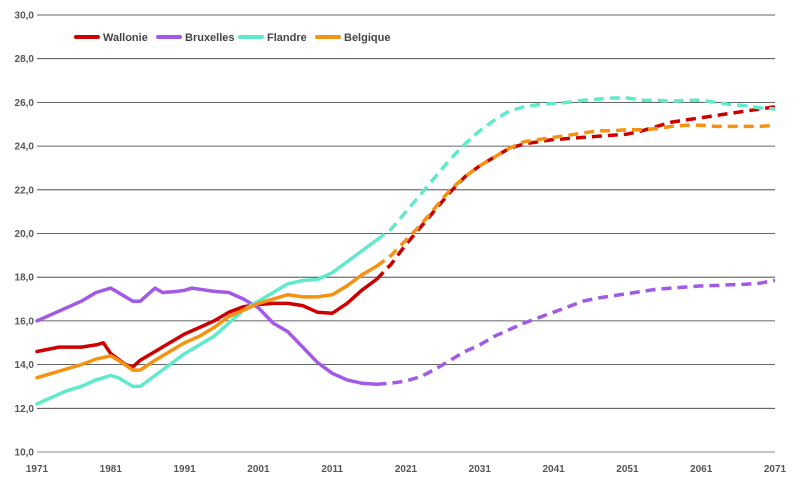 The image size is (800, 494). Describe the element at coordinates (25, 147) in the screenshot. I see `y-tick-label: 24,0` at that location.